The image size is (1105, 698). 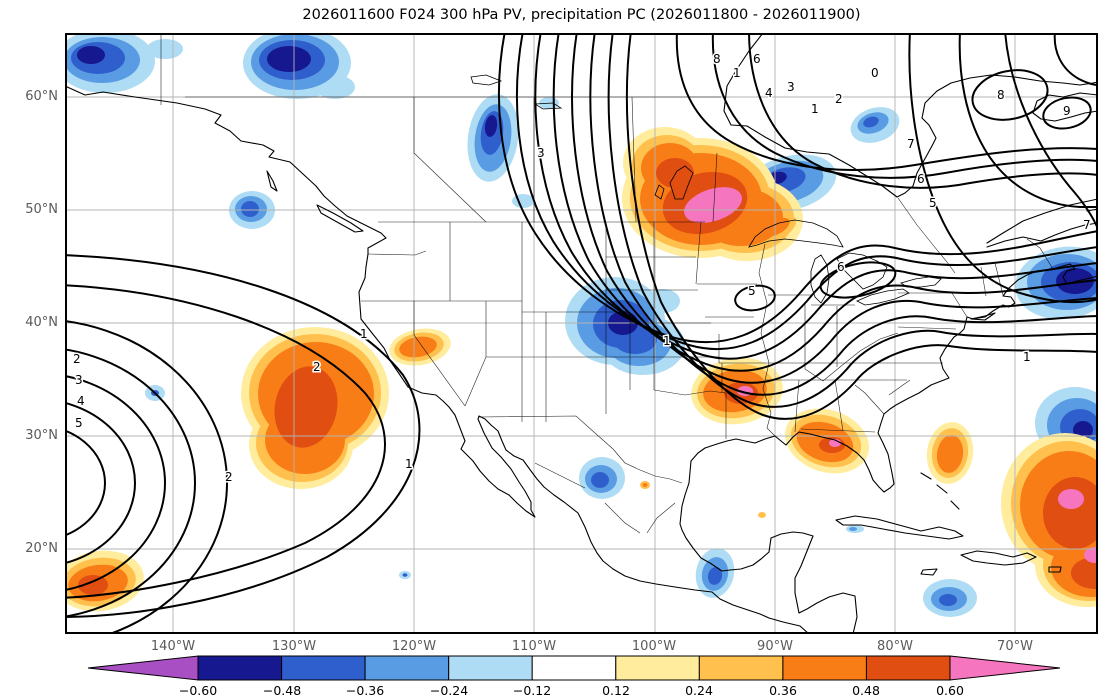 I want to click on x-tick-label: 90°W, so click(x=775, y=646).